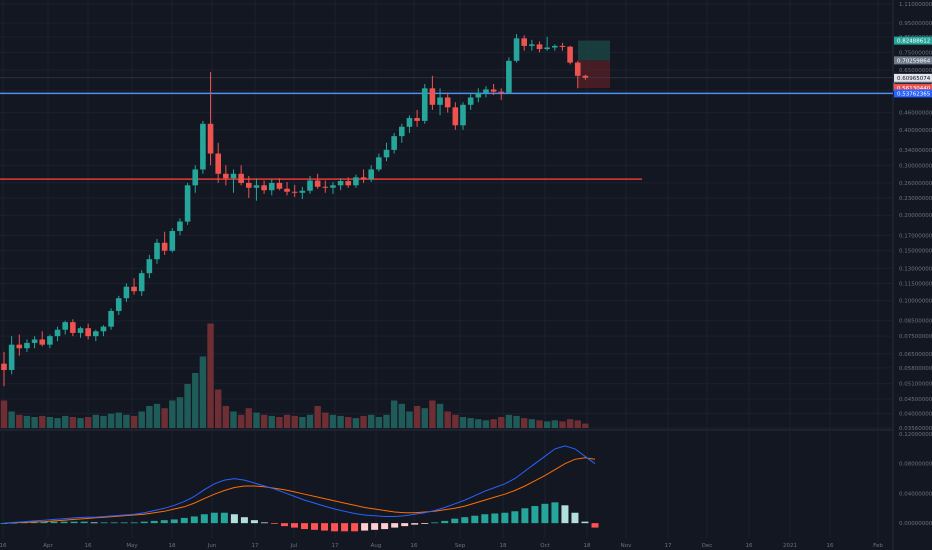 The height and width of the screenshot is (550, 932). Describe the element at coordinates (878, 546) in the screenshot. I see `date-tick-label: Feb` at that location.